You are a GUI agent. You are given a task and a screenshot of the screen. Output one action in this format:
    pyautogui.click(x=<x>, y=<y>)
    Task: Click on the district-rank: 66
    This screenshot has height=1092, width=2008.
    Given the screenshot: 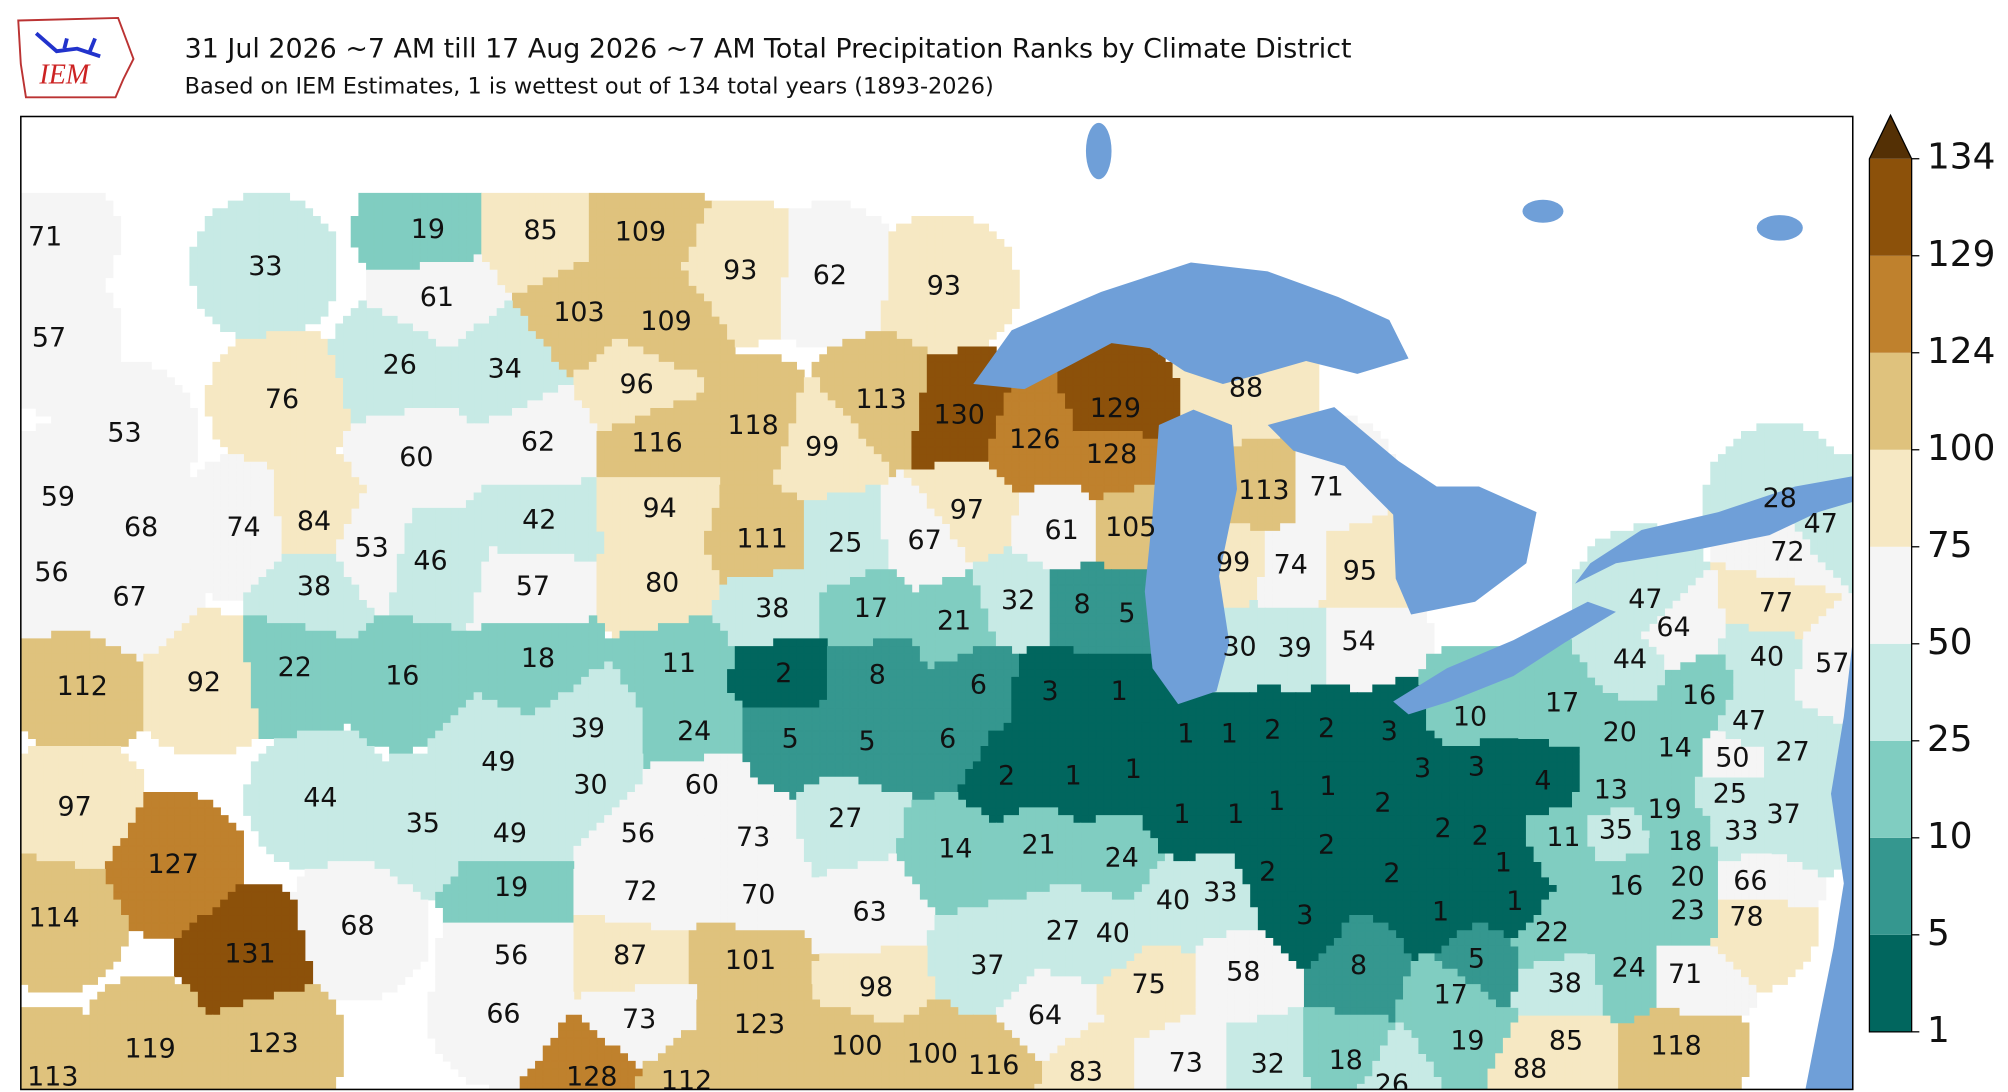 What is the action you would take?
    pyautogui.click(x=503, y=1014)
    